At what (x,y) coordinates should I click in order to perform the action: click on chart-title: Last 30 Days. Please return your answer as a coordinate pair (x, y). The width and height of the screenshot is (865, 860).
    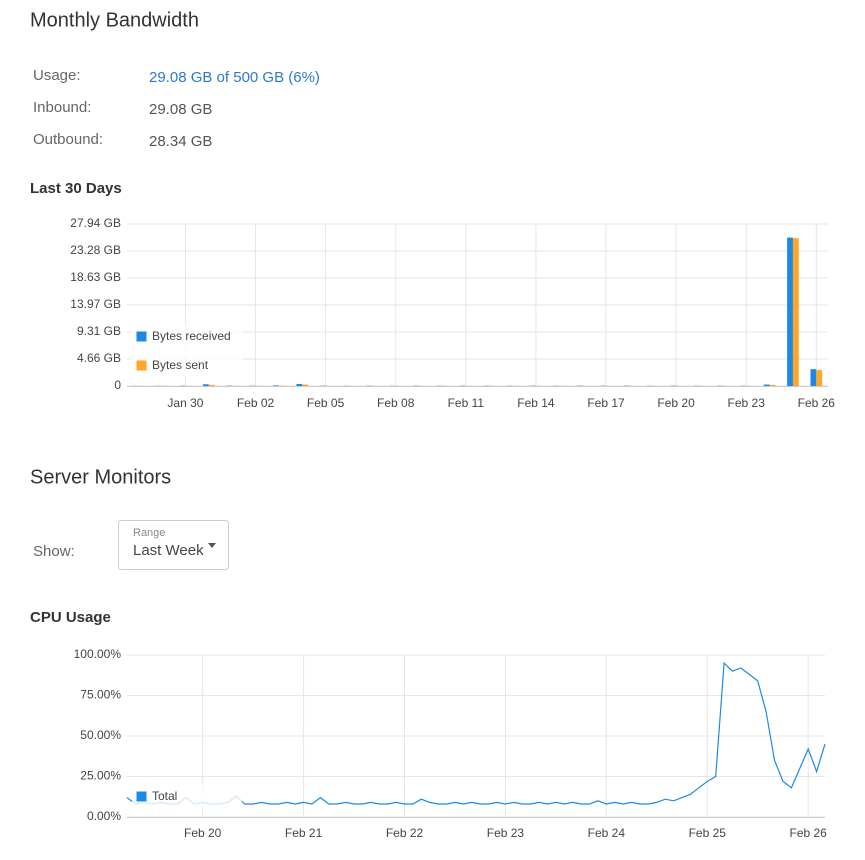
    Looking at the image, I should click on (76, 188).